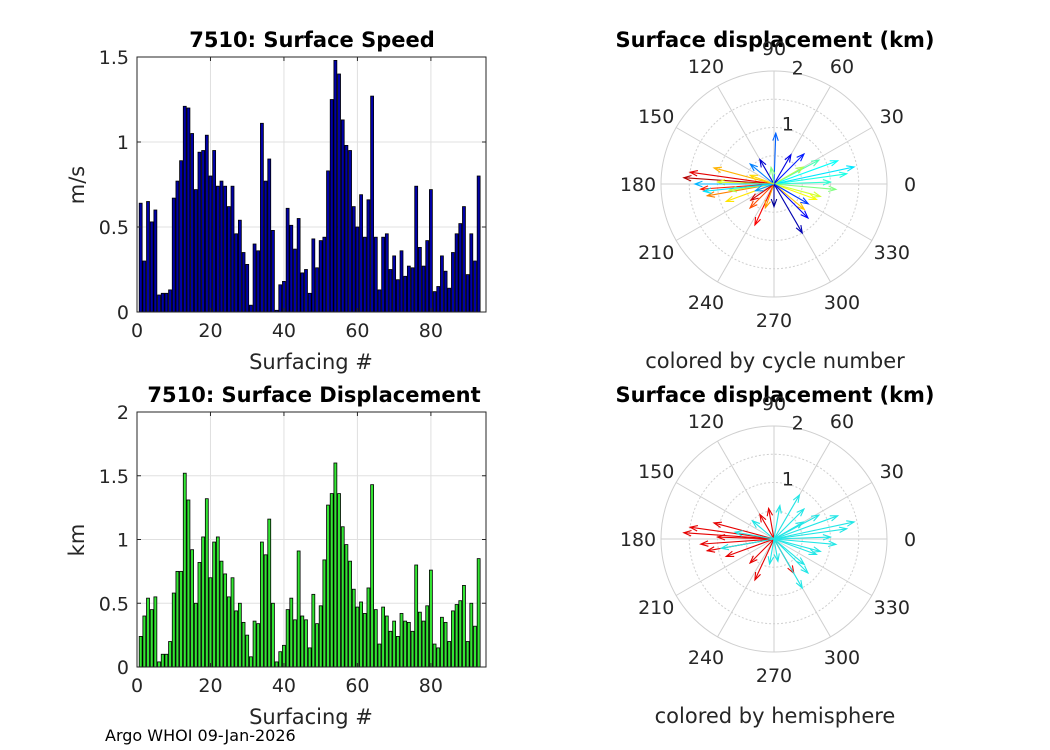  What do you see at coordinates (312, 40) in the screenshot?
I see `speed-chart-title: 7510: Surface Speed` at bounding box center [312, 40].